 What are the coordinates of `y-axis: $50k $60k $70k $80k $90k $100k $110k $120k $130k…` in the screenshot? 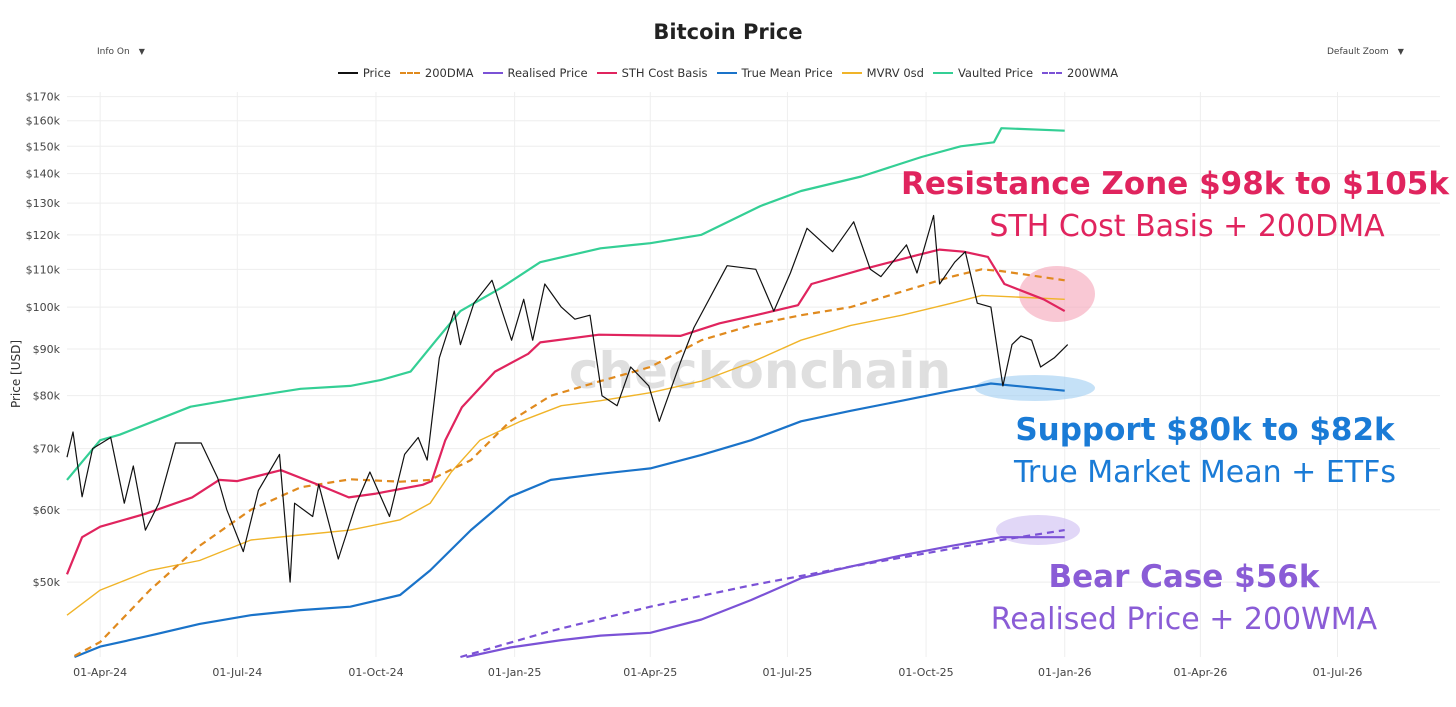 It's located at (43, 340).